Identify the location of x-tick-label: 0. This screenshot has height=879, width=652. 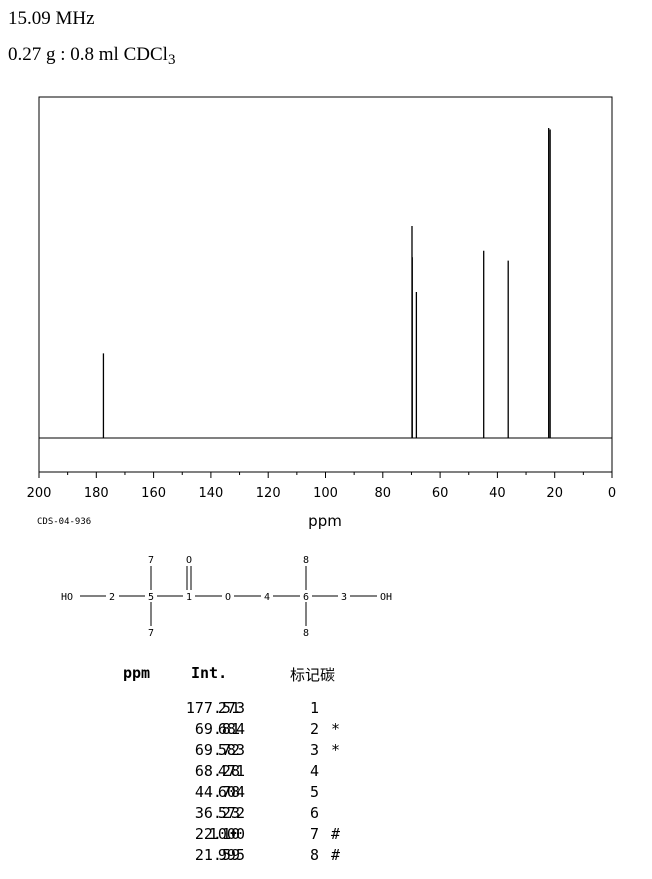
(612, 493).